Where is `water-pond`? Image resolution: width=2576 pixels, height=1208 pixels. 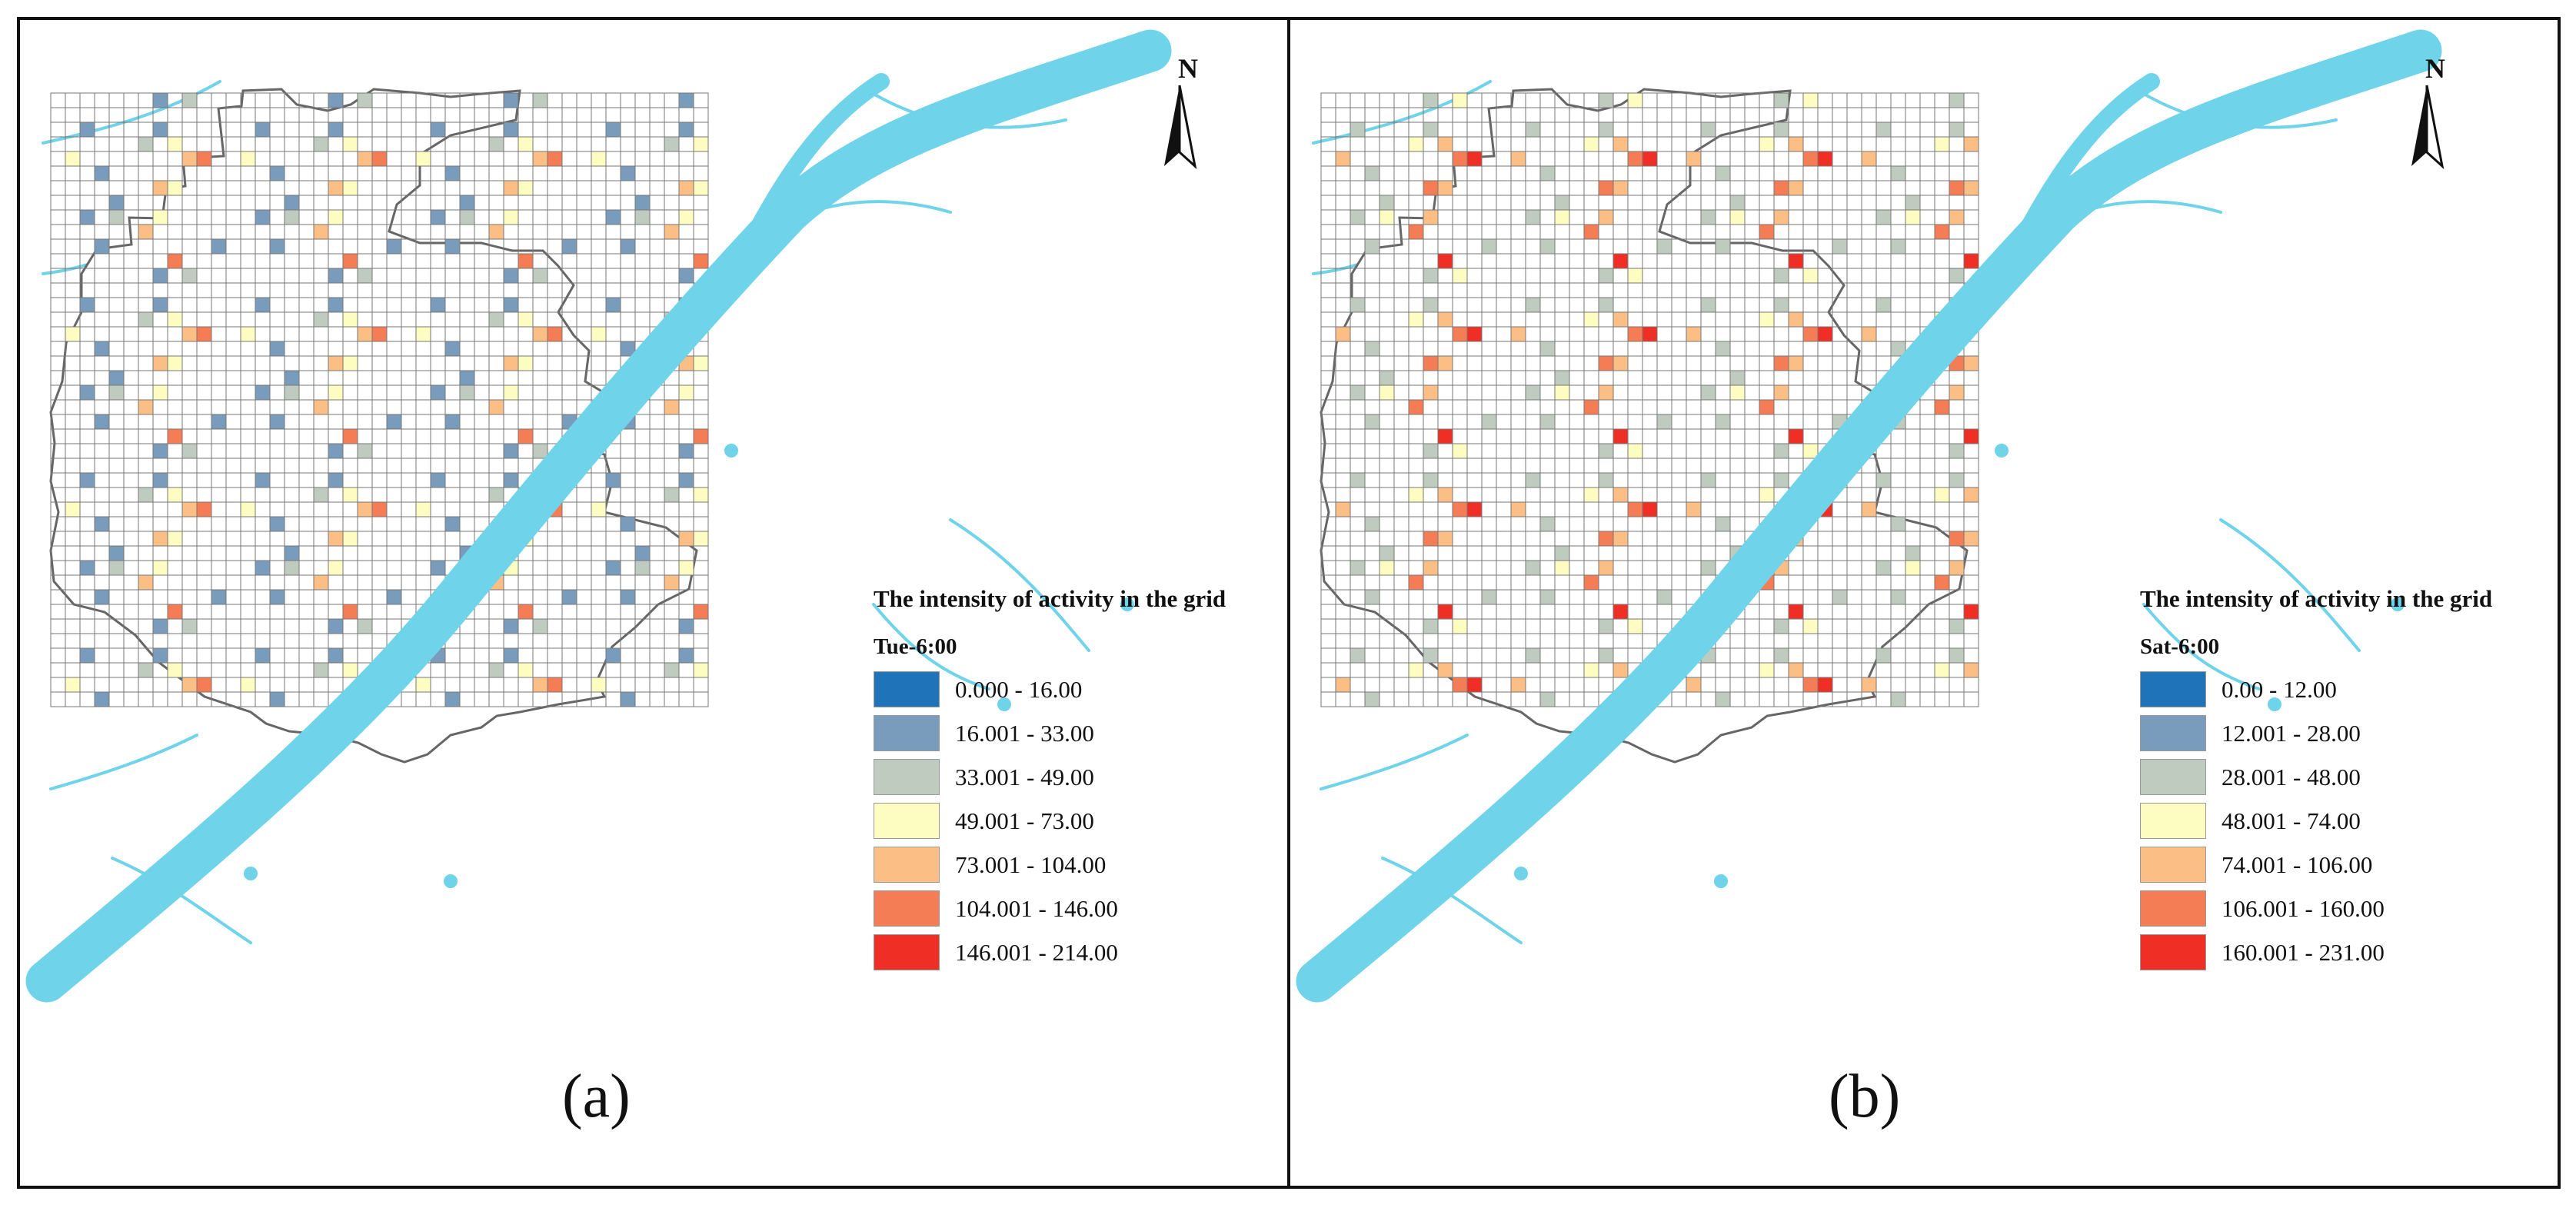 water-pond is located at coordinates (1721, 881).